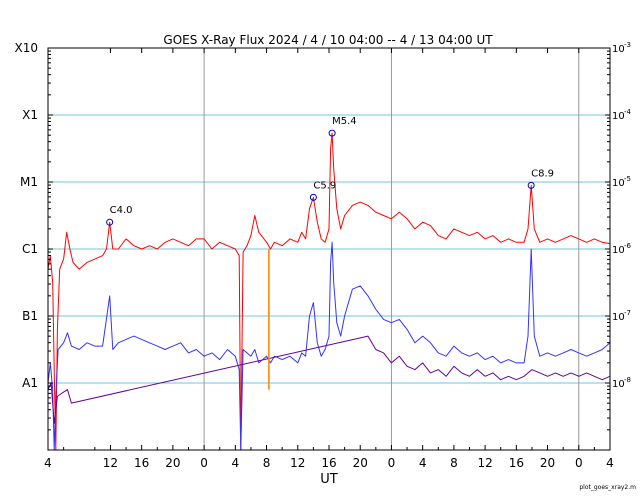  I want to click on footer-script-name: plot_goes_xray2.m, so click(607, 487).